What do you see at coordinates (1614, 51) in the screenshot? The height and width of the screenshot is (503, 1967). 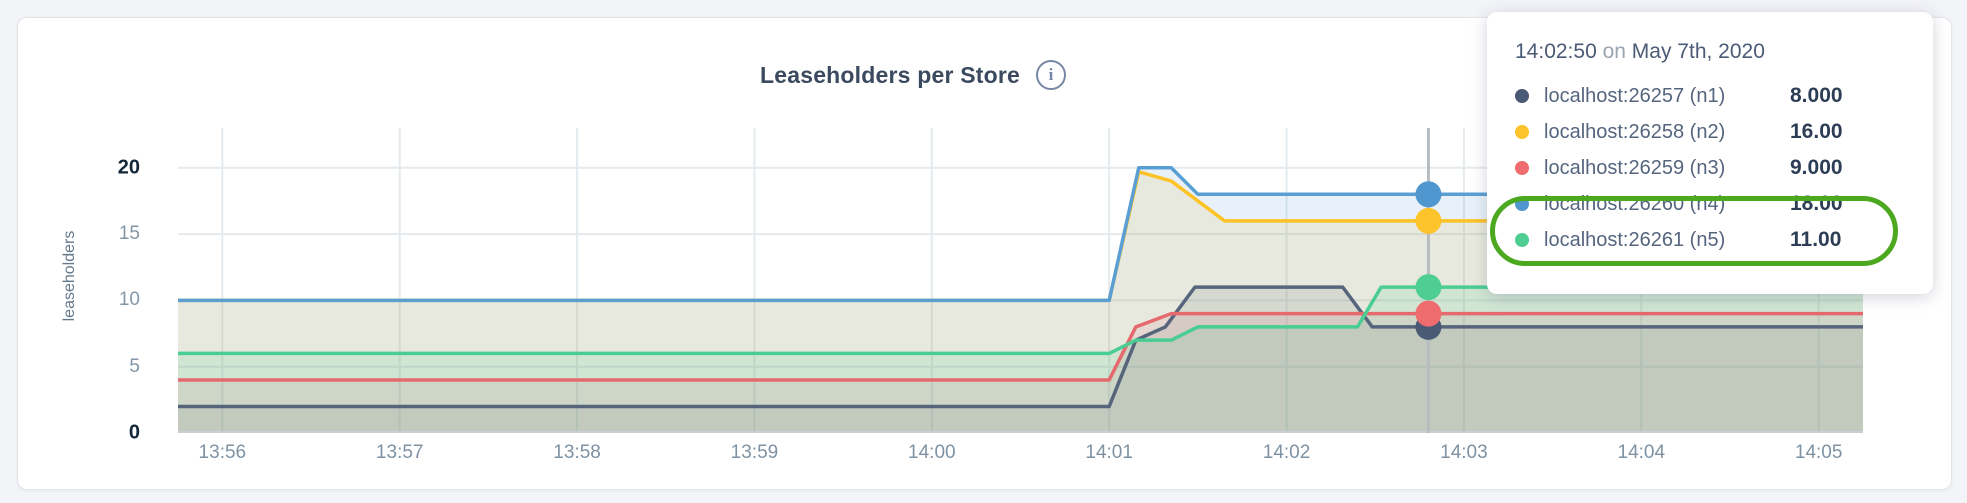 I see `tooltip-conjunction: on` at bounding box center [1614, 51].